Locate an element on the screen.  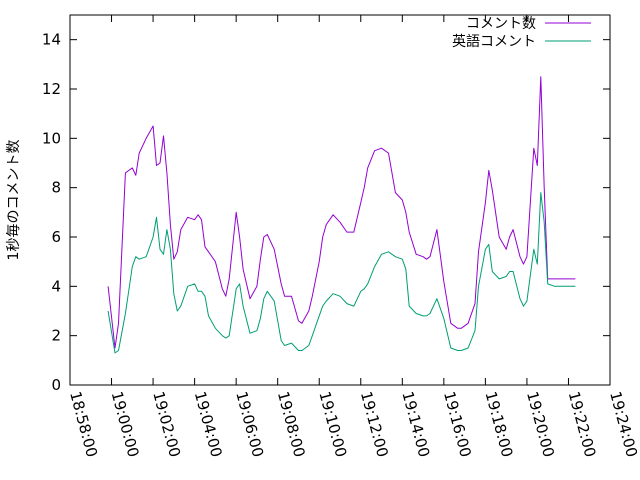
y-tick-label: 4 is located at coordinates (56, 286).